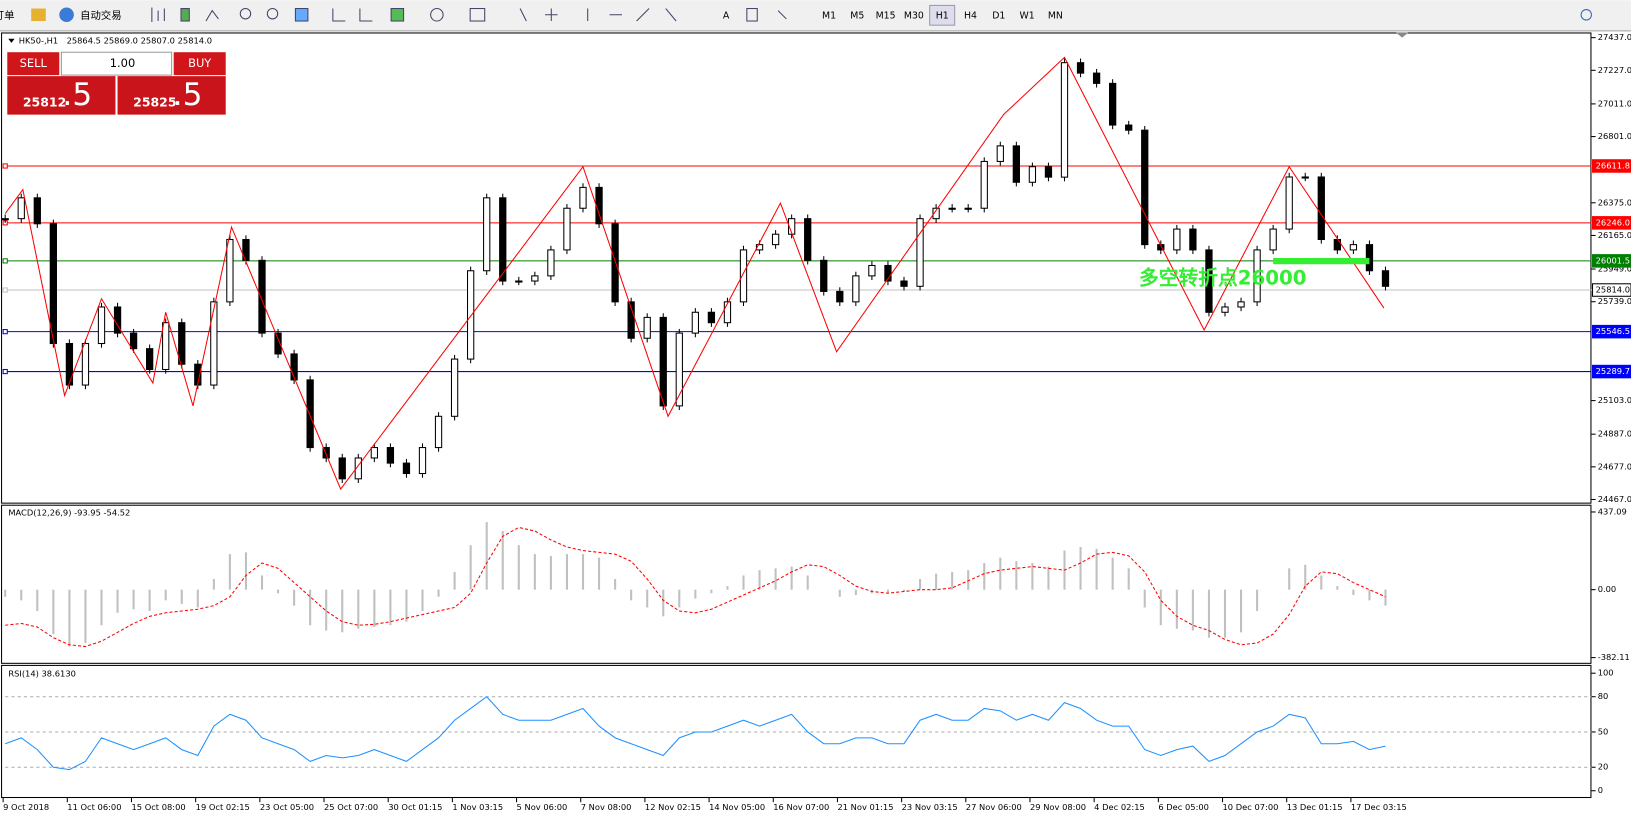  I want to click on y-tick-label: 26165.0, so click(1614, 235).